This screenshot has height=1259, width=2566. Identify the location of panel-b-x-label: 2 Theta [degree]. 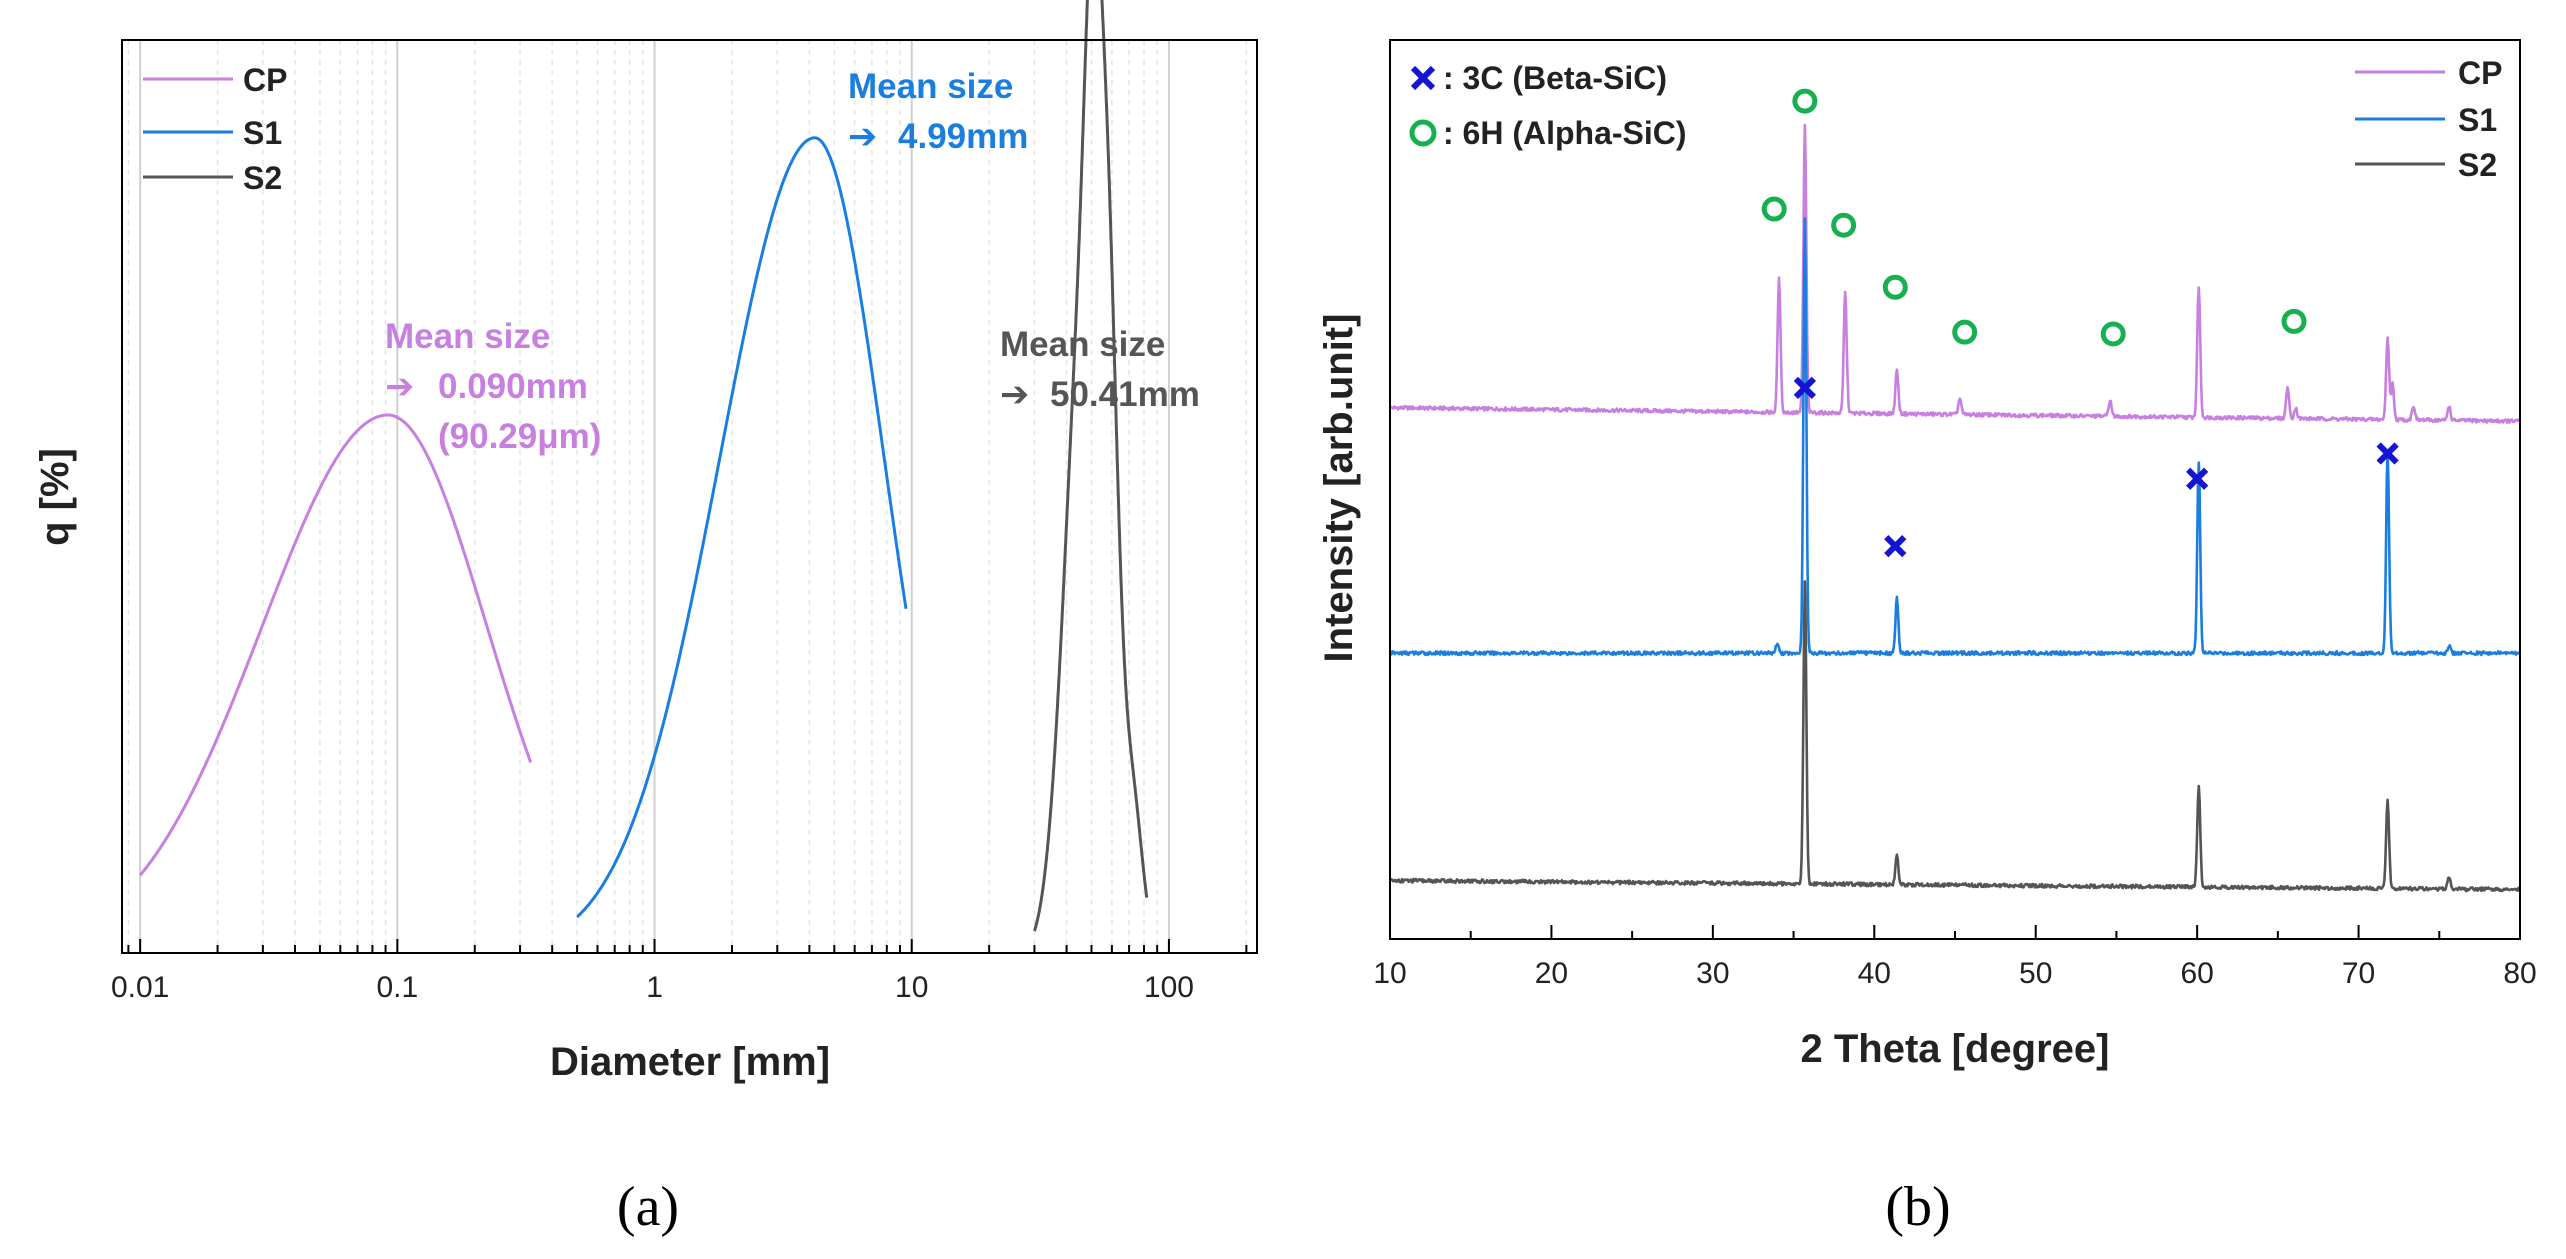
(1955, 1049).